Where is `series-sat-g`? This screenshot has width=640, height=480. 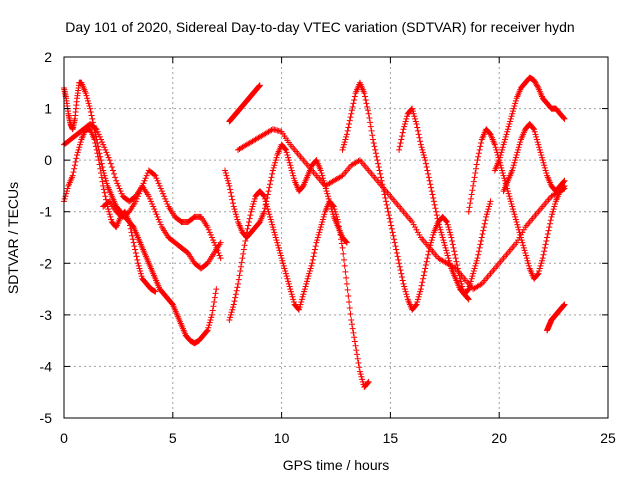
series-sat-g is located at coordinates (299, 289).